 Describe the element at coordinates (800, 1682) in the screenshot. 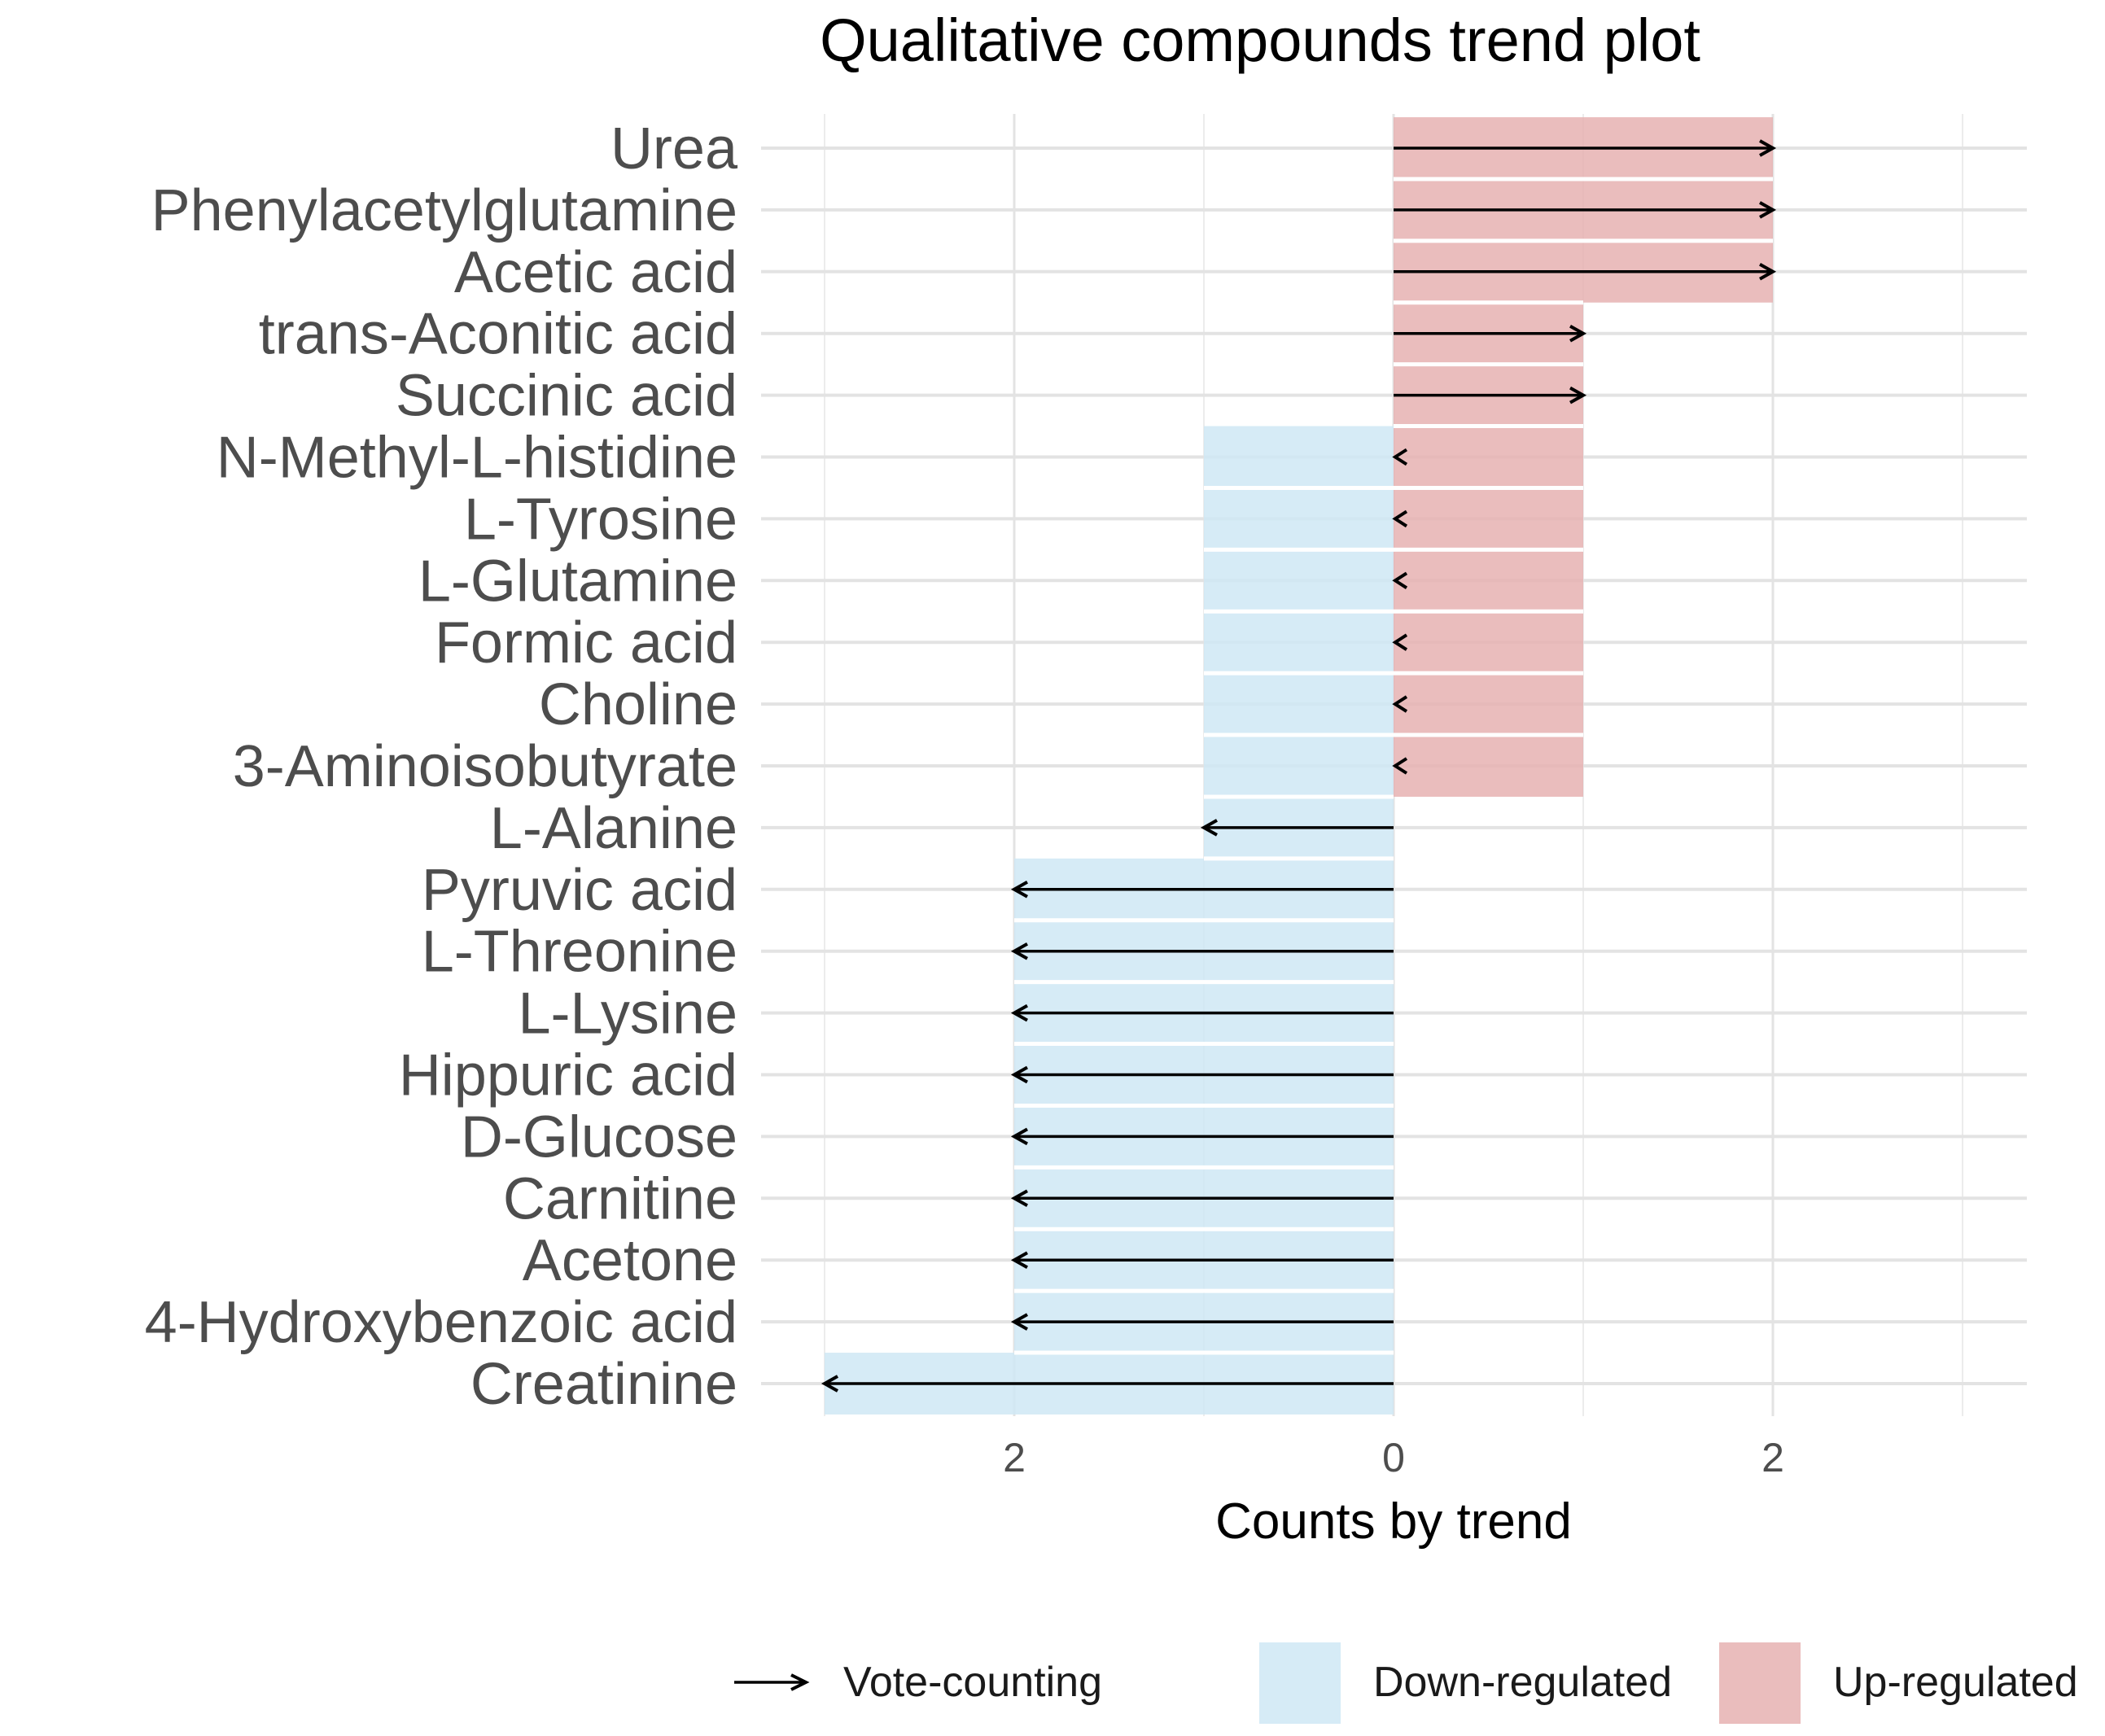

I see `legend-arrow-head` at that location.